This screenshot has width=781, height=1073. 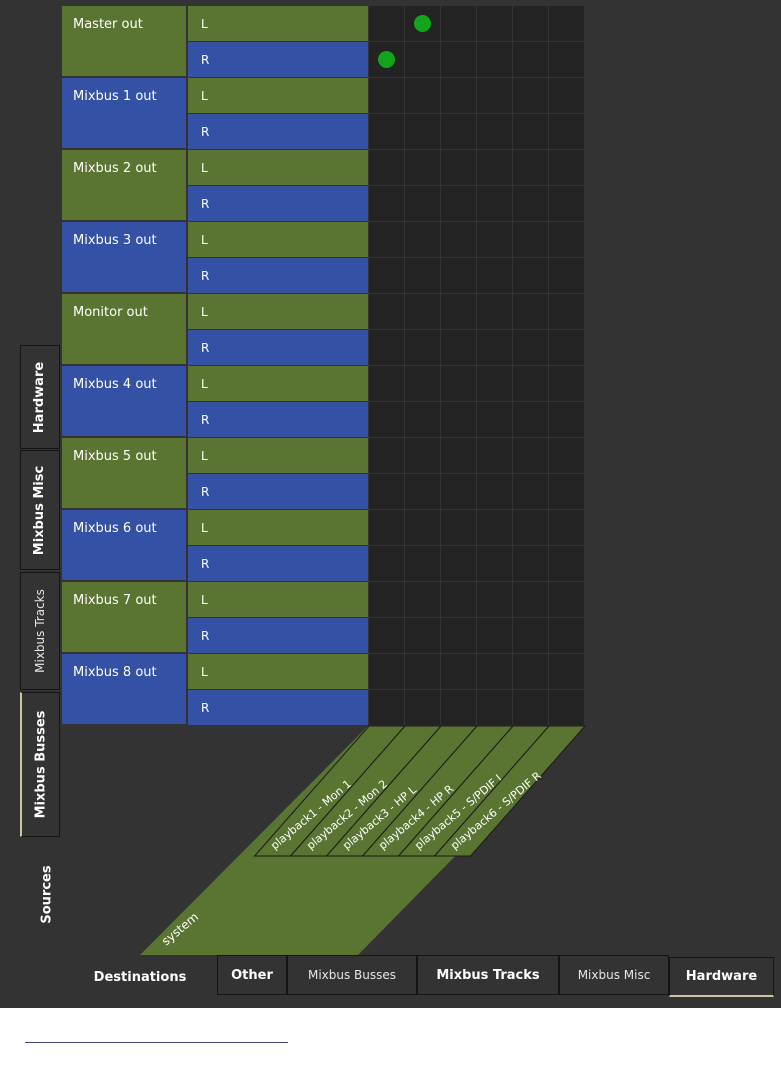 What do you see at coordinates (614, 975) in the screenshot?
I see `destination-tab-mixbus-misc: Mixbus Misc` at bounding box center [614, 975].